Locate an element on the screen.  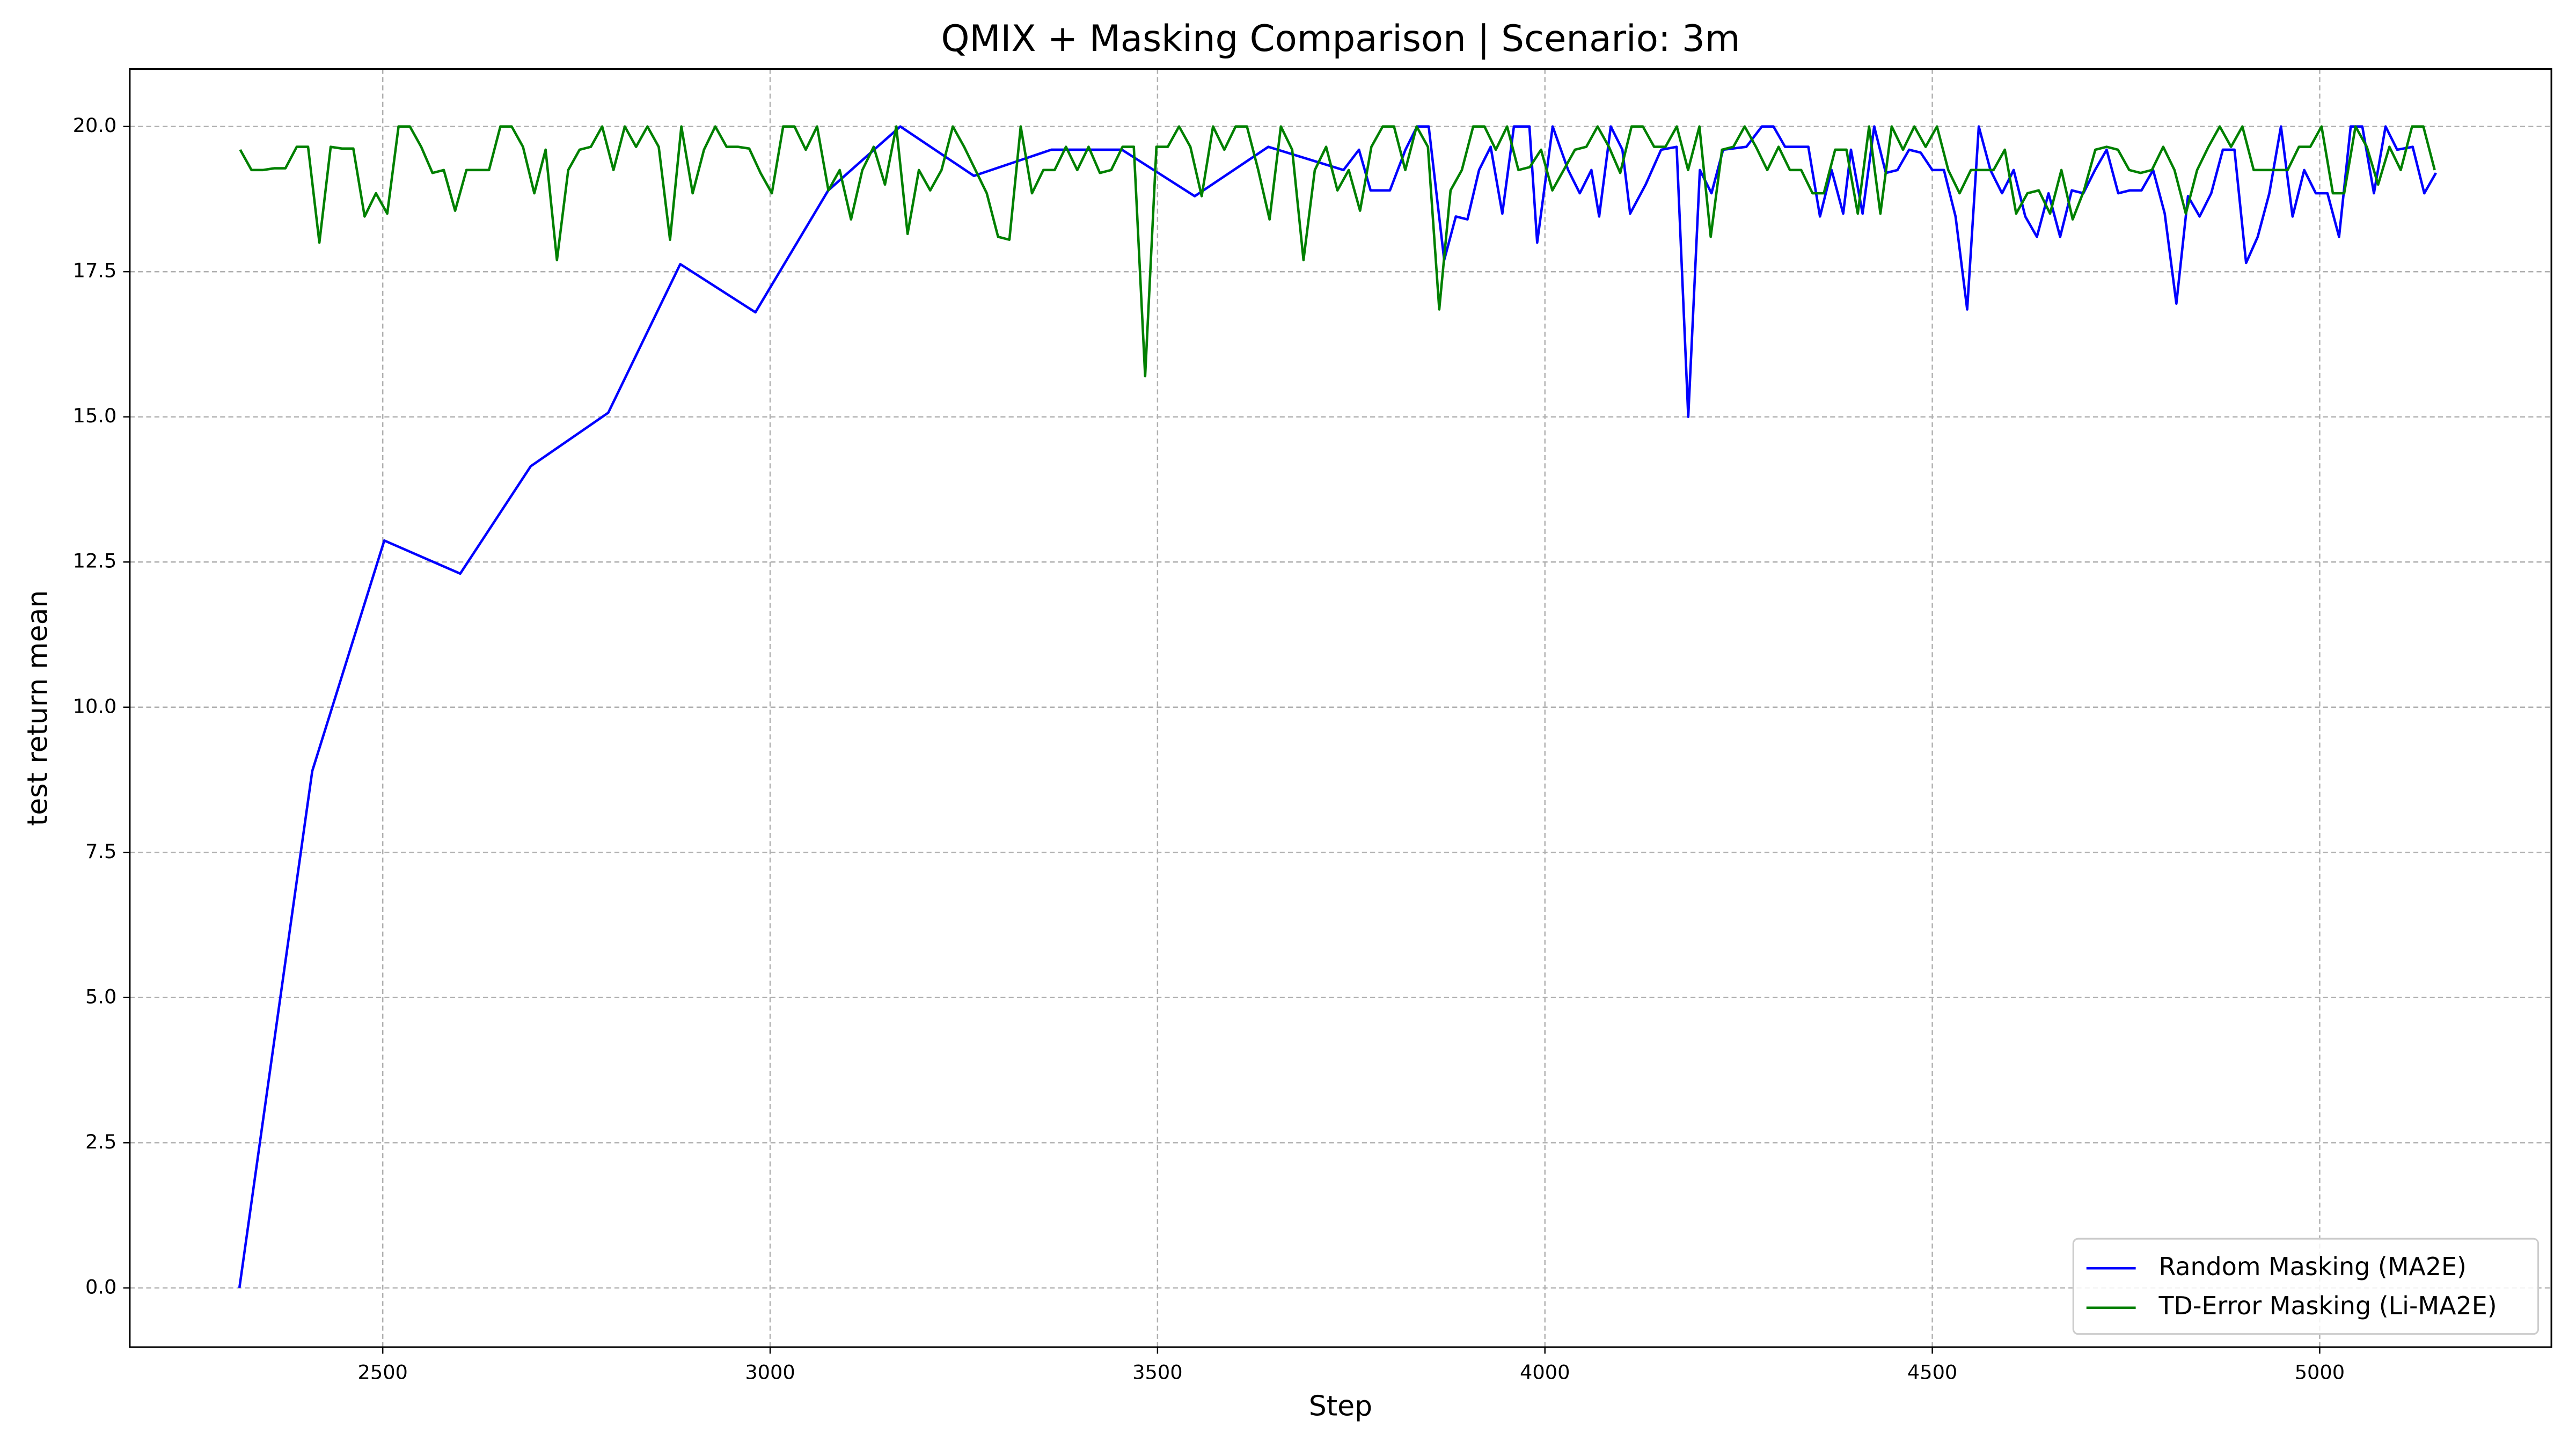
legend-label: TD-Error Masking (Li-MA2E) is located at coordinates (2327, 1305).